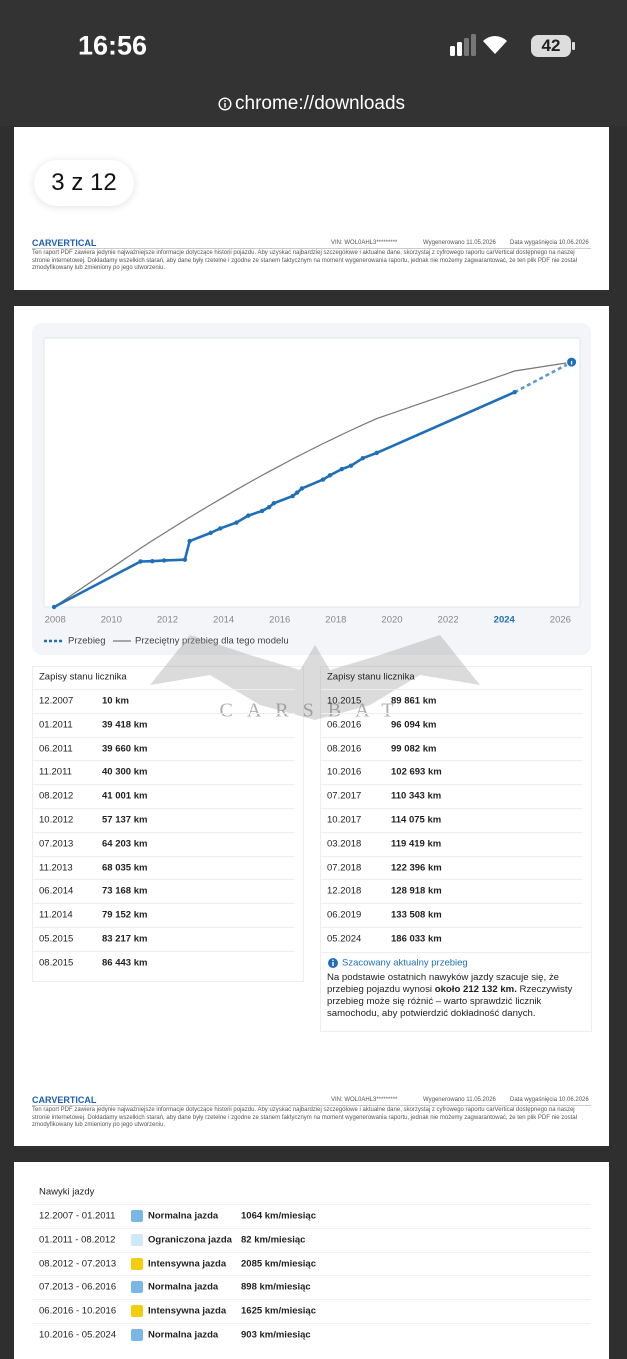 The image size is (627, 1359). I want to click on x-tick-label: 2016, so click(279, 620).